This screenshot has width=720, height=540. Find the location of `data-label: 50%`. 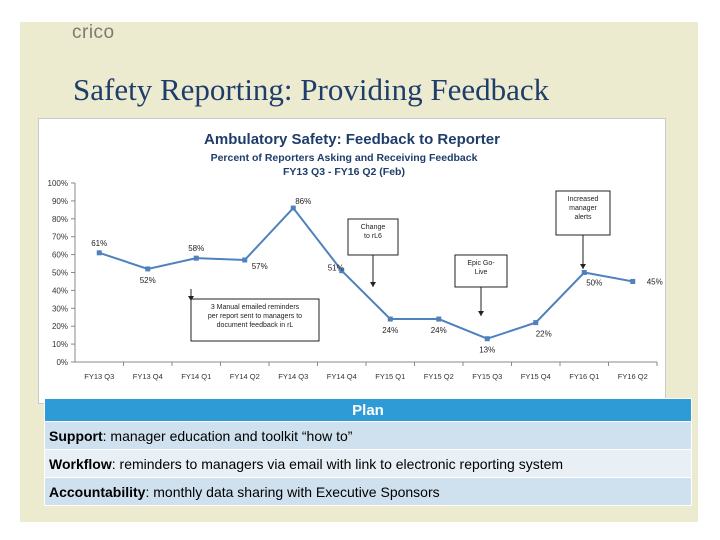

data-label: 50% is located at coordinates (594, 283).